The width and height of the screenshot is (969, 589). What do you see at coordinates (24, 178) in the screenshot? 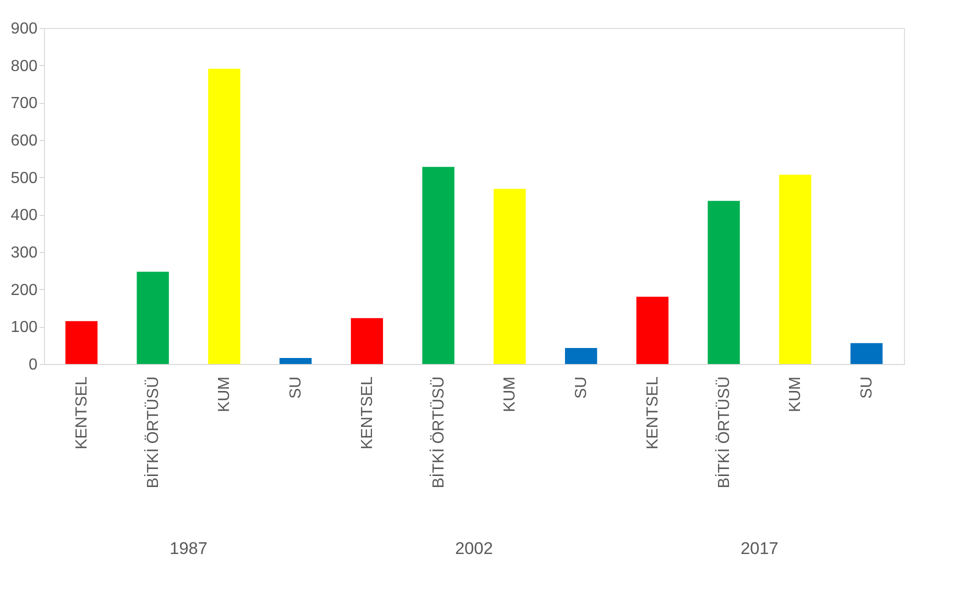
I see `y-tick-label: 500` at bounding box center [24, 178].